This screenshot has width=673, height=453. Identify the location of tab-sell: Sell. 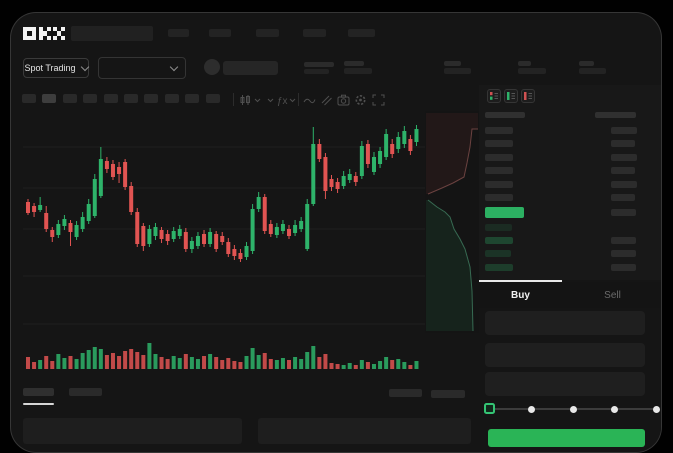
(612, 295).